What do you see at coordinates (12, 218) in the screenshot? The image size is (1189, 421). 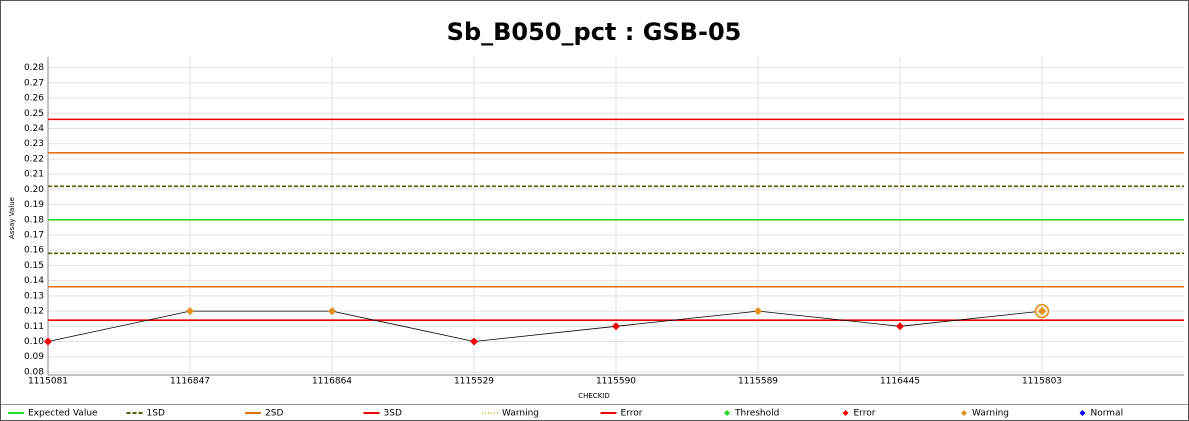 I see `y-axis-label: Assay Value` at bounding box center [12, 218].